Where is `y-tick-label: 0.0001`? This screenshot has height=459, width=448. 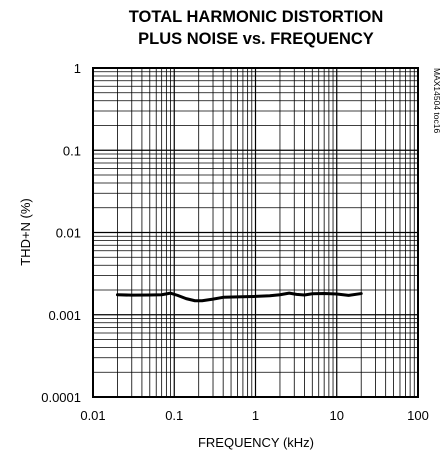 y-tick-label: 0.0001 is located at coordinates (61, 397).